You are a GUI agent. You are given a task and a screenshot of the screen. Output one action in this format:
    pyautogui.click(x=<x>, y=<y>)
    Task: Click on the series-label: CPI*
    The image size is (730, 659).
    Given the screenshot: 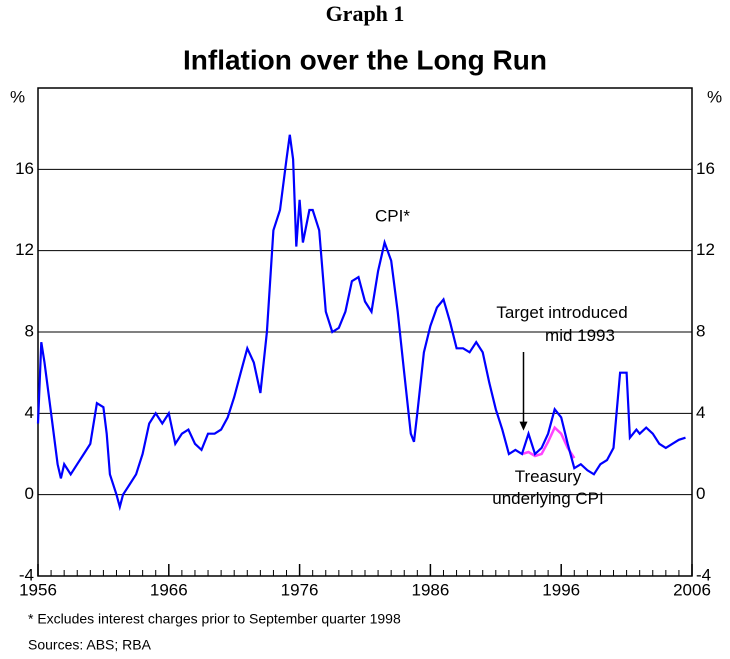 What is the action you would take?
    pyautogui.click(x=392, y=215)
    